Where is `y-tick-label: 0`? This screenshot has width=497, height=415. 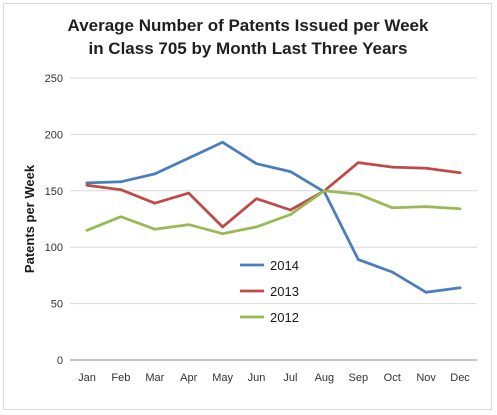 y-tick-label: 0 is located at coordinates (60, 361).